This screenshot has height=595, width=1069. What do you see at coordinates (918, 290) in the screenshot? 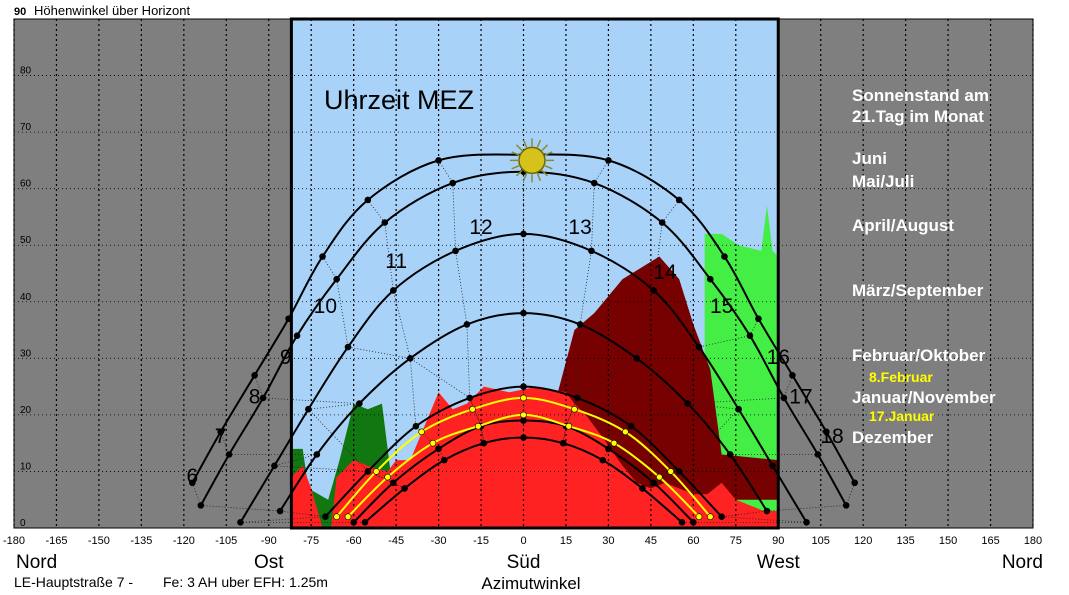
I see `legend-entry: März/September` at bounding box center [918, 290].